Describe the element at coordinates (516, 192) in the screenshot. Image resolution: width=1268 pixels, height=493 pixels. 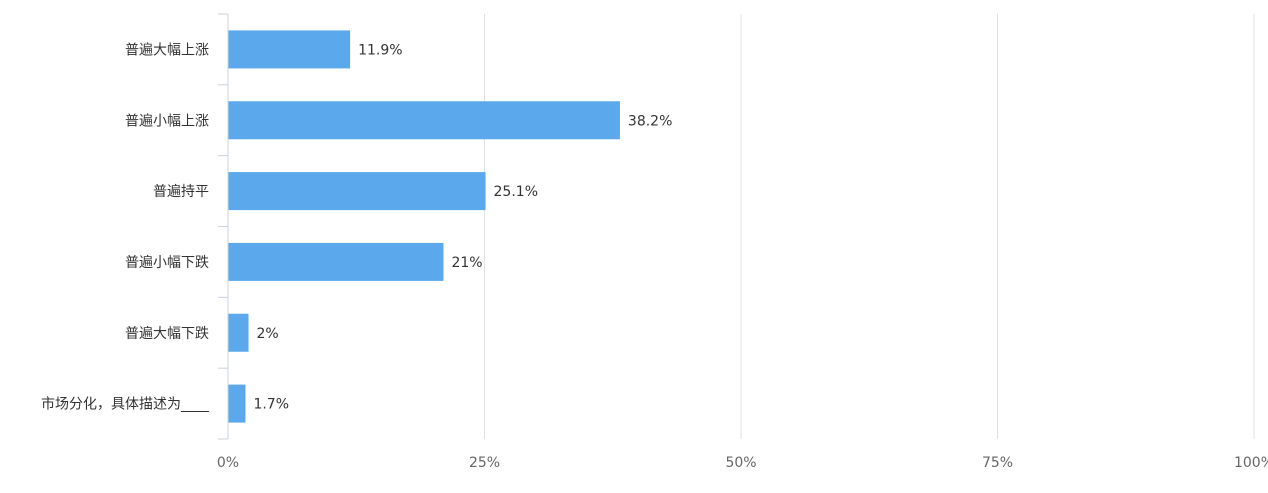
I see `data-label: 25.1%` at that location.